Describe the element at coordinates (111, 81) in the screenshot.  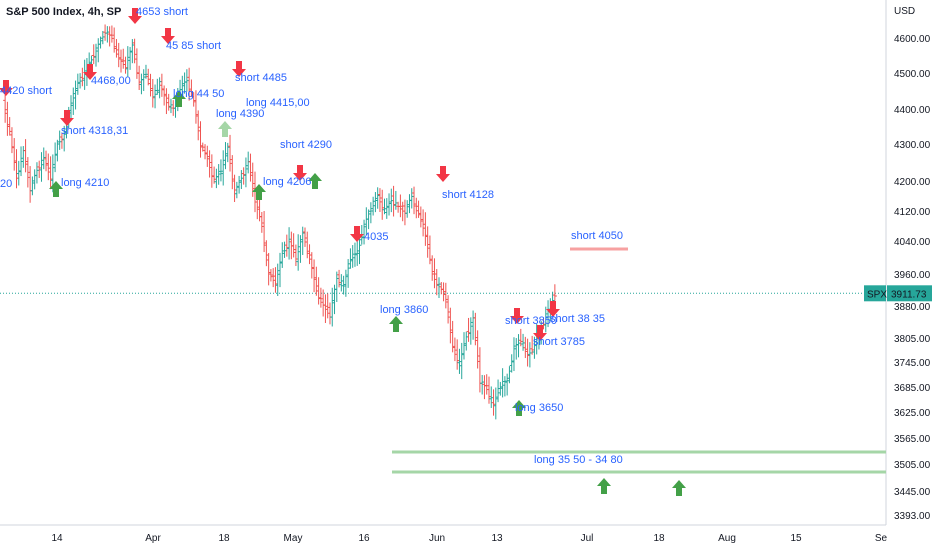
I see `annotation-label: 4468,00` at that location.